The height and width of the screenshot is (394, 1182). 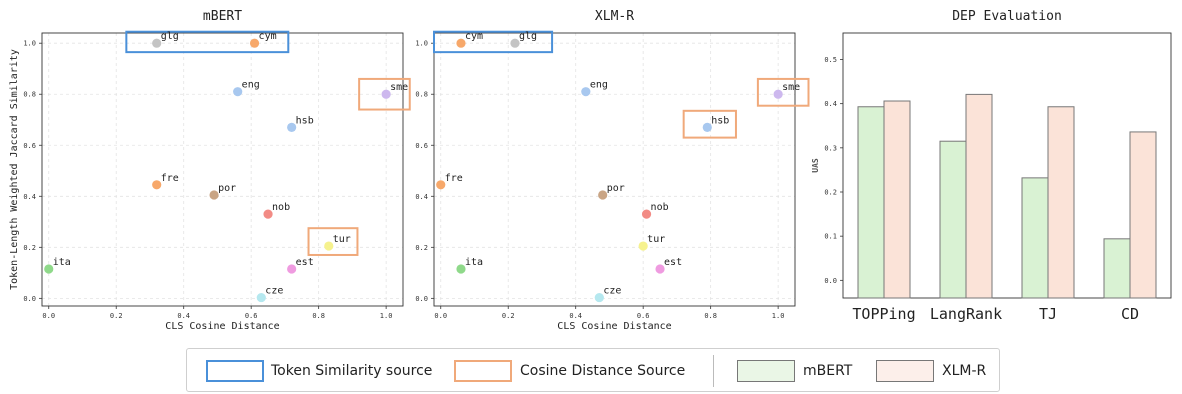 What do you see at coordinates (830, 148) in the screenshot?
I see `y-tick-label: 0.3` at bounding box center [830, 148].